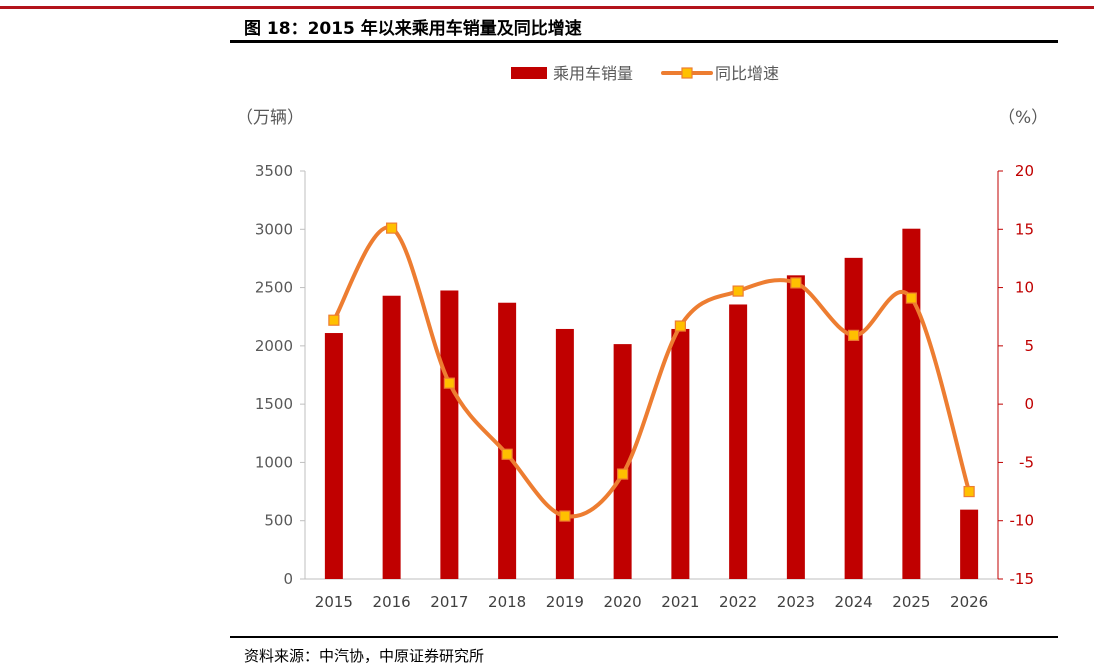 The image size is (1094, 669). I want to click on bar-2020, so click(622, 461).